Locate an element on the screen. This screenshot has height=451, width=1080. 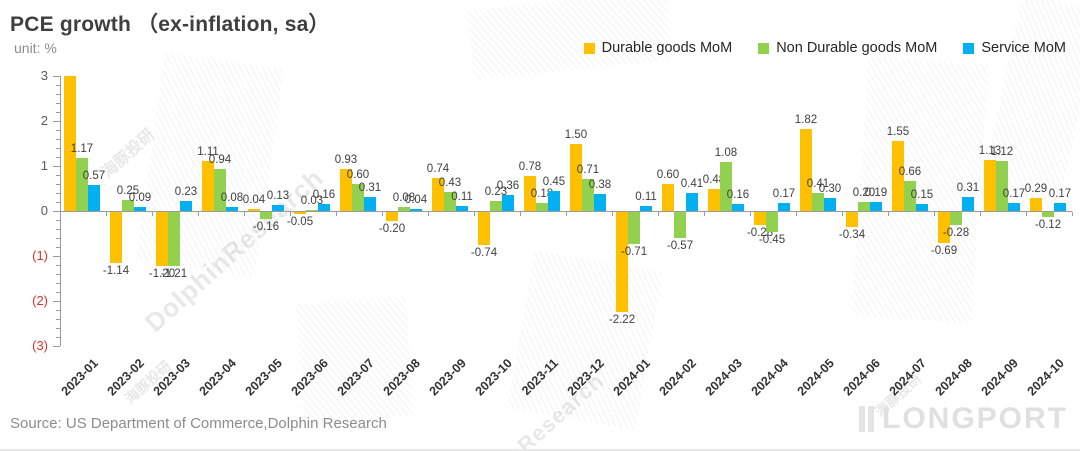
zero-axis-line is located at coordinates (566, 211).